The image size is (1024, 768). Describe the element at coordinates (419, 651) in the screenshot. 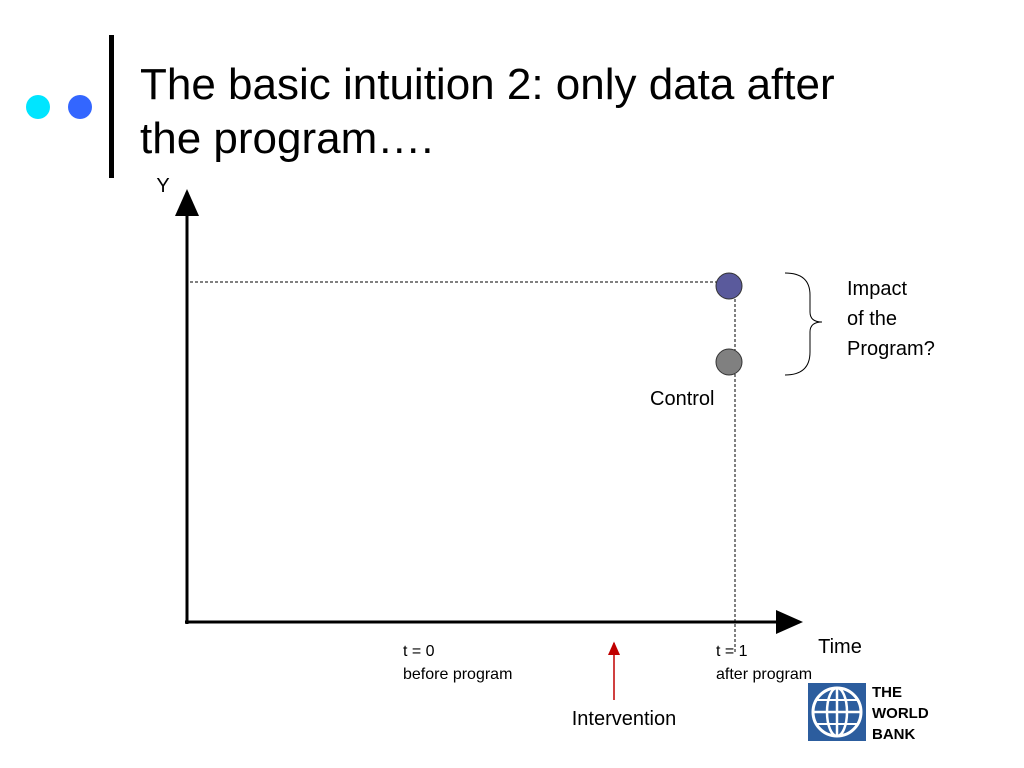

I see `t0-label: t = 0` at that location.